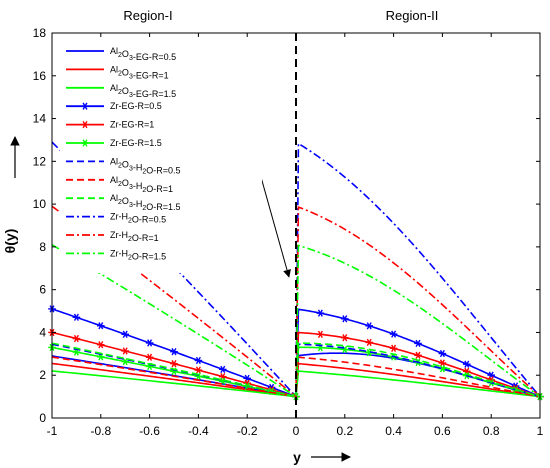 The image size is (550, 468). I want to click on legend-label: Zr-H2O-R=1, so click(134, 236).